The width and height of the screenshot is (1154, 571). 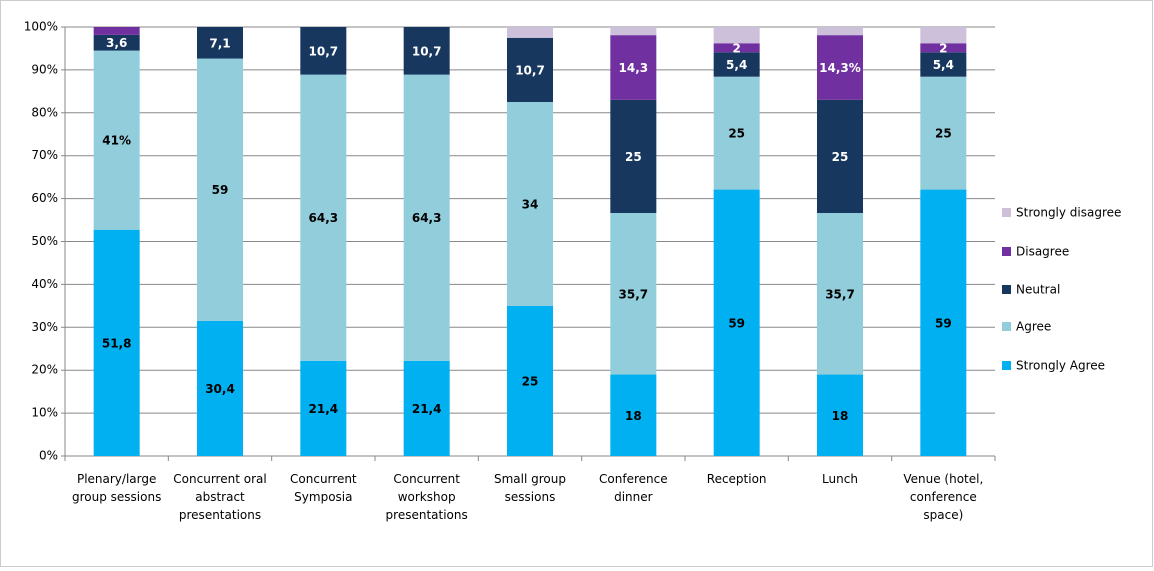 What do you see at coordinates (44, 198) in the screenshot?
I see `y-tick-label: 60%` at bounding box center [44, 198].